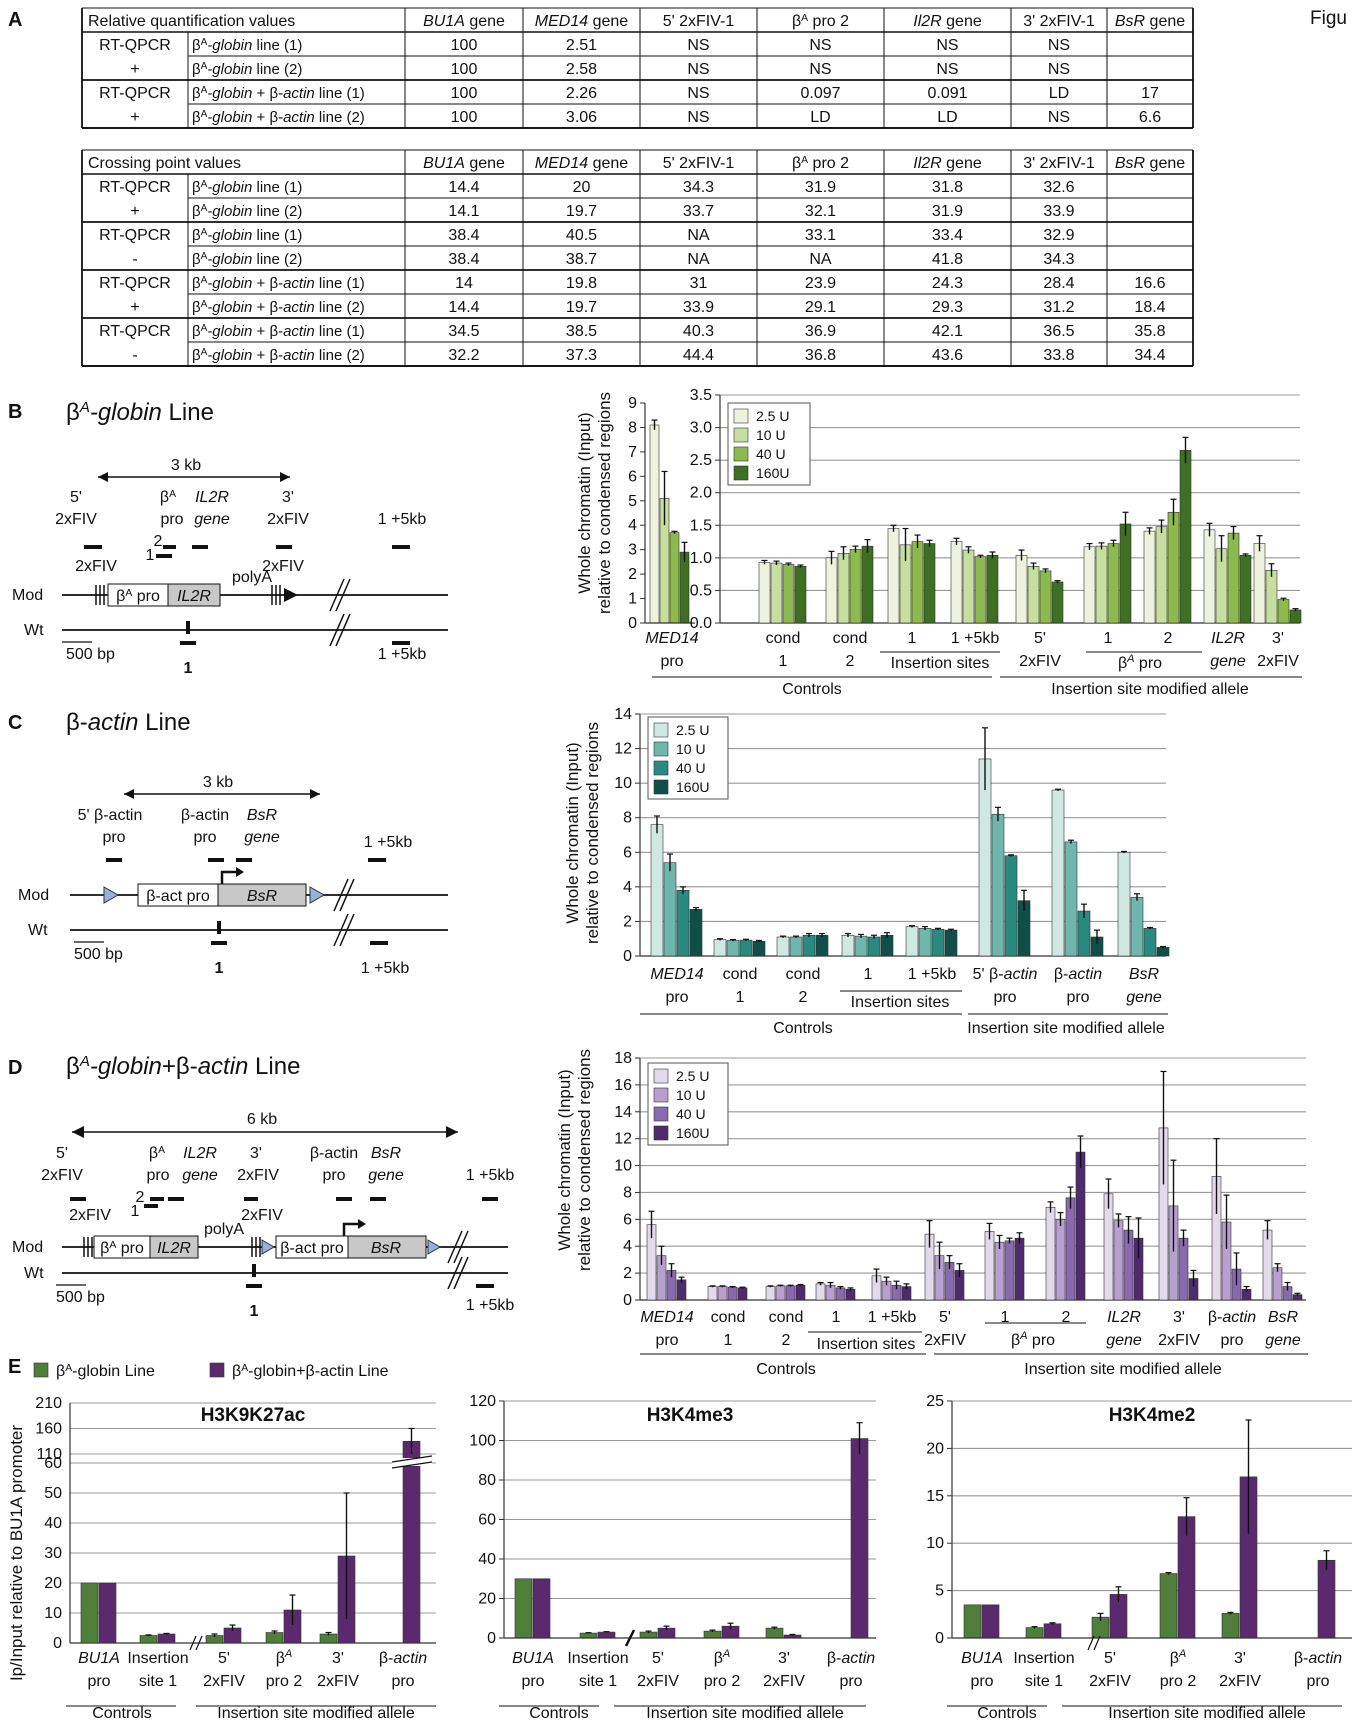 The image size is (1358, 1723). Describe the element at coordinates (140, 413) in the screenshot. I see `diagram-title: βA-globin Line` at that location.